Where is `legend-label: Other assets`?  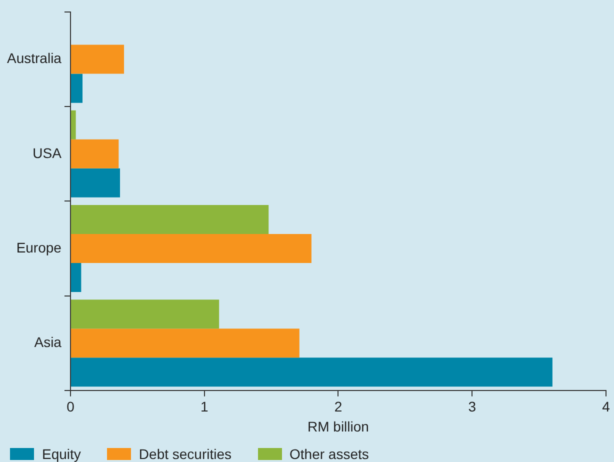
legend-label: Other assets is located at coordinates (329, 454).